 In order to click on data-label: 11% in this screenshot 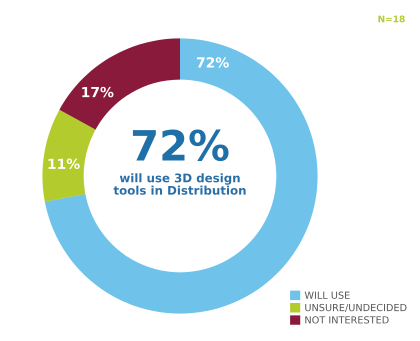, I will do `click(64, 164)`.